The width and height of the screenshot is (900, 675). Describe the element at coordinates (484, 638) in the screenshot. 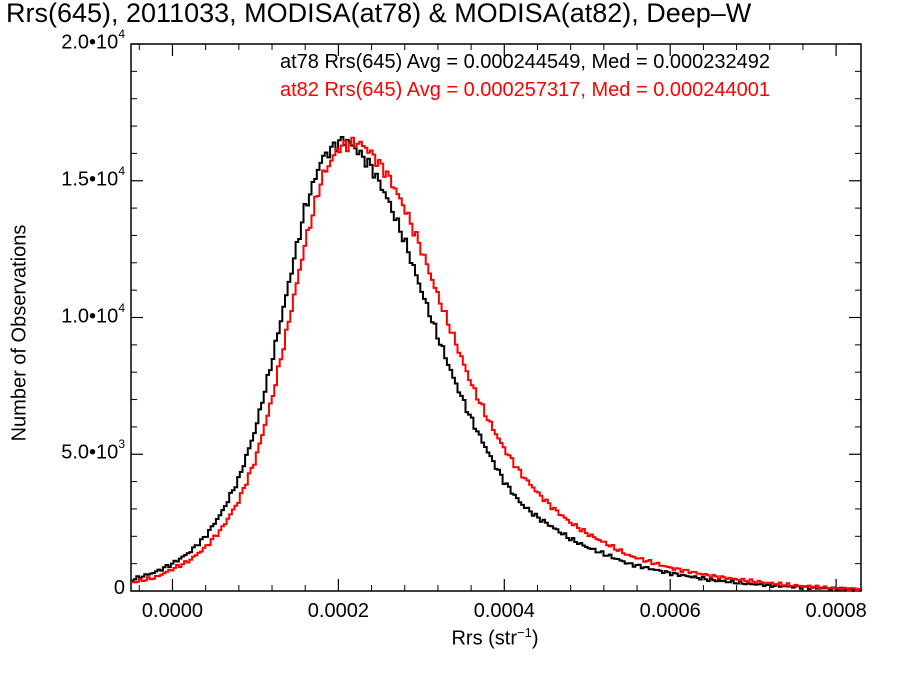

I see `x-axis-label-text: Rrs (str` at that location.